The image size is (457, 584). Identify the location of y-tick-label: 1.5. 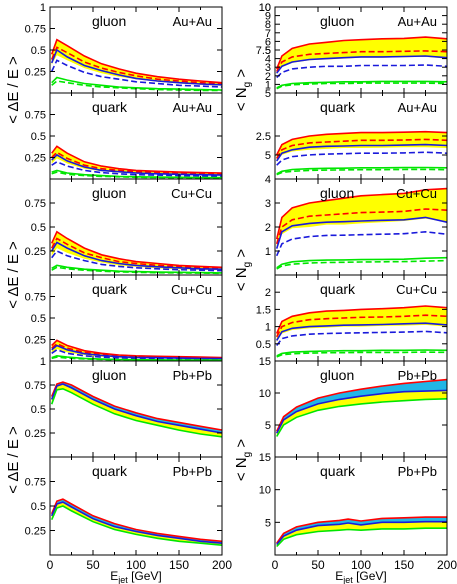
(263, 310).